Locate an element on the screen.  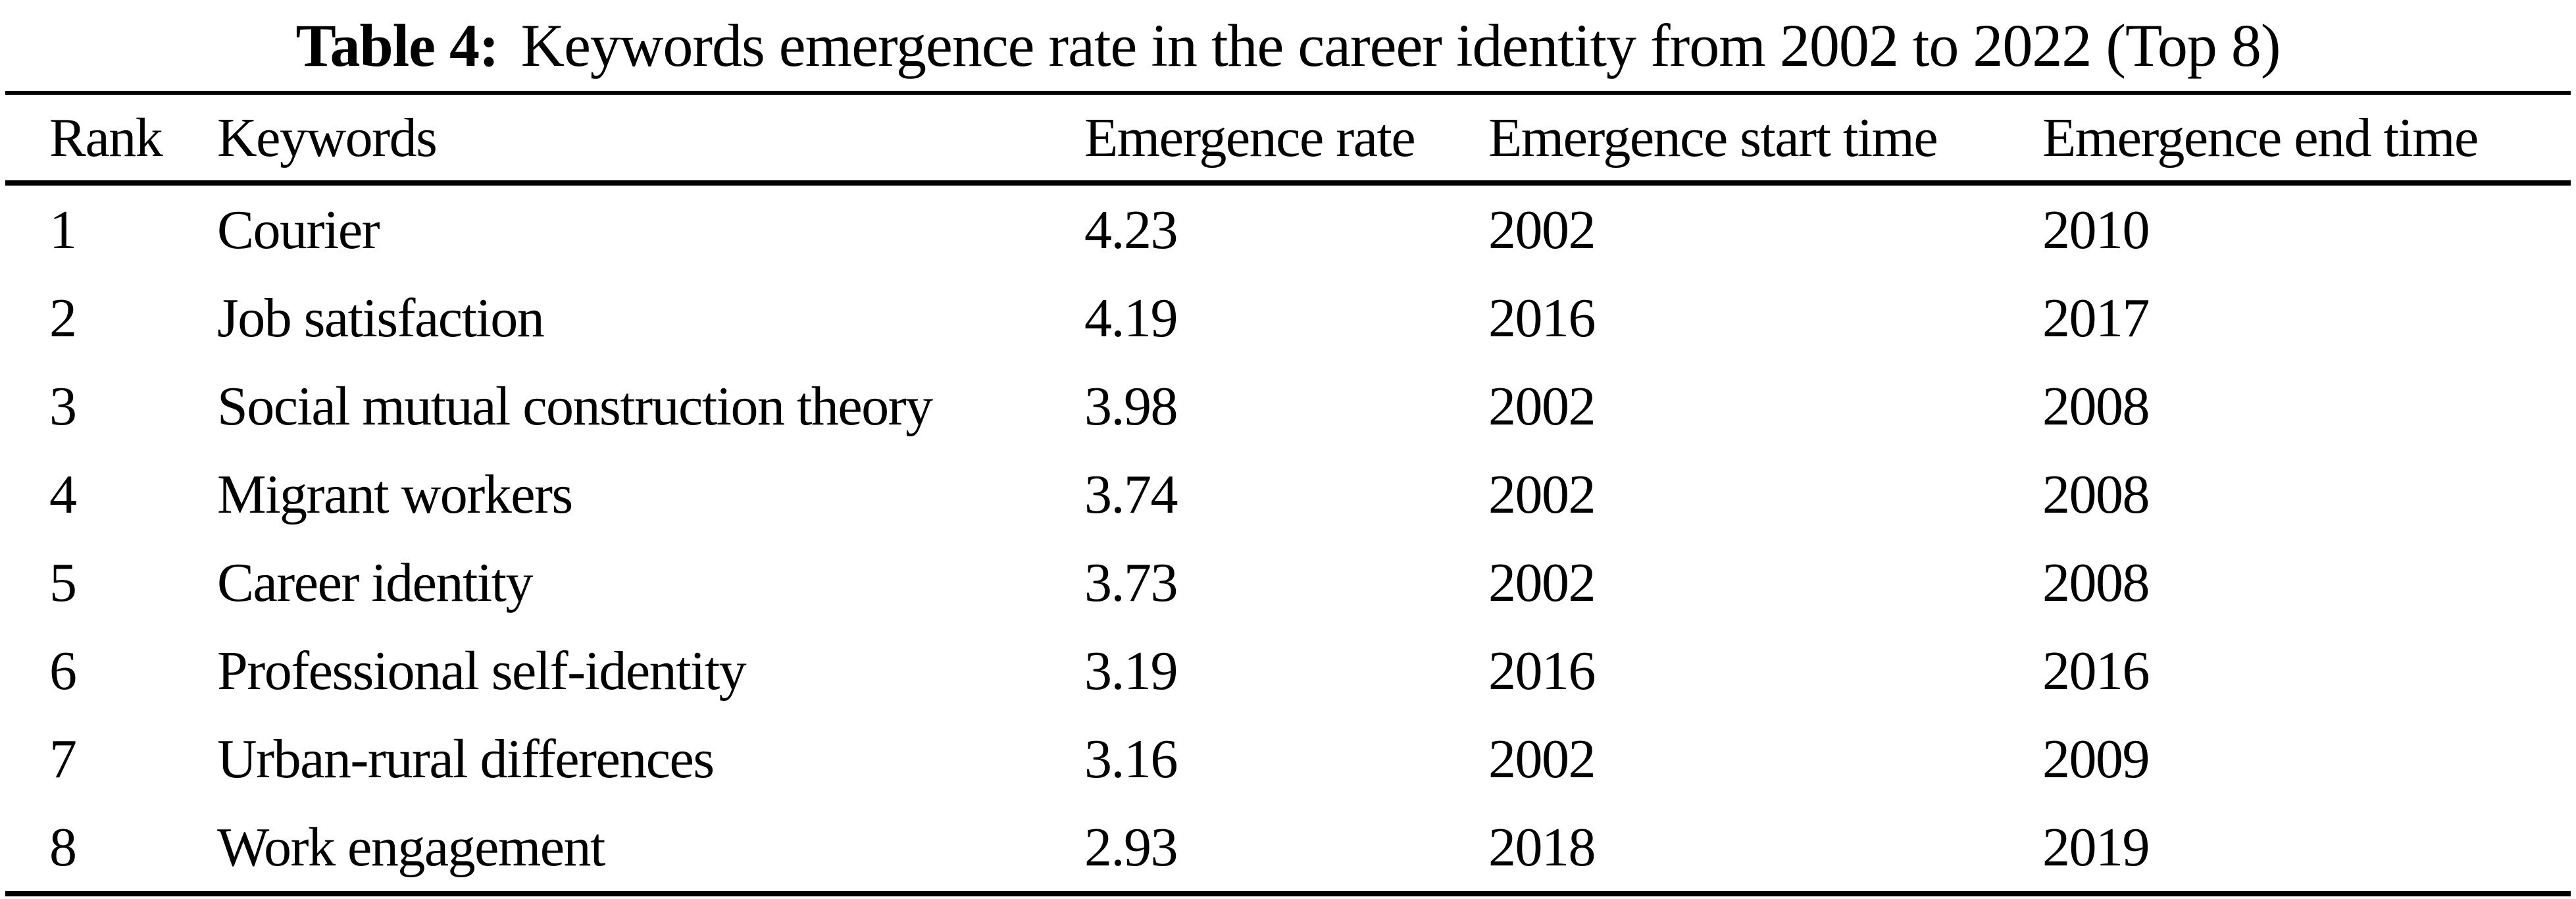
rate-cell: 2.93 is located at coordinates (1131, 847).